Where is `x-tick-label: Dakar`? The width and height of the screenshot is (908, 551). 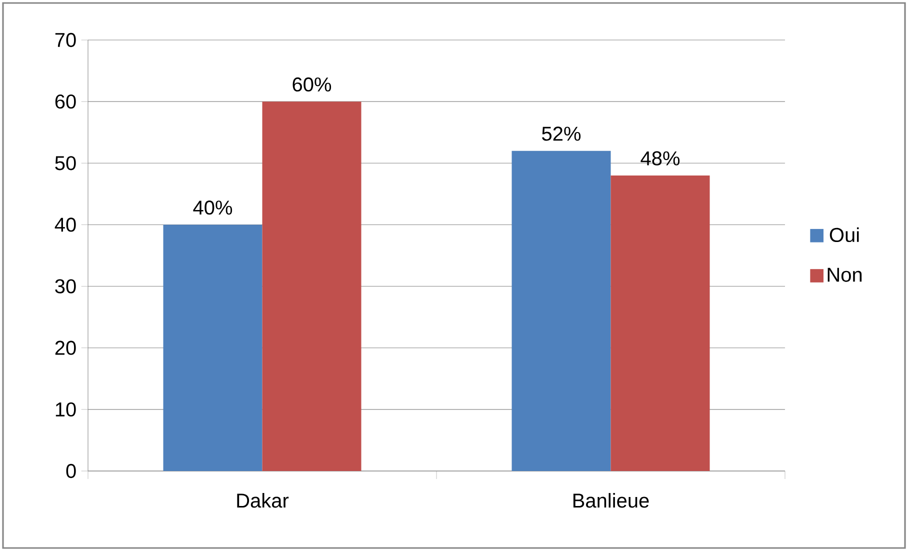
x-tick-label: Dakar is located at coordinates (263, 500).